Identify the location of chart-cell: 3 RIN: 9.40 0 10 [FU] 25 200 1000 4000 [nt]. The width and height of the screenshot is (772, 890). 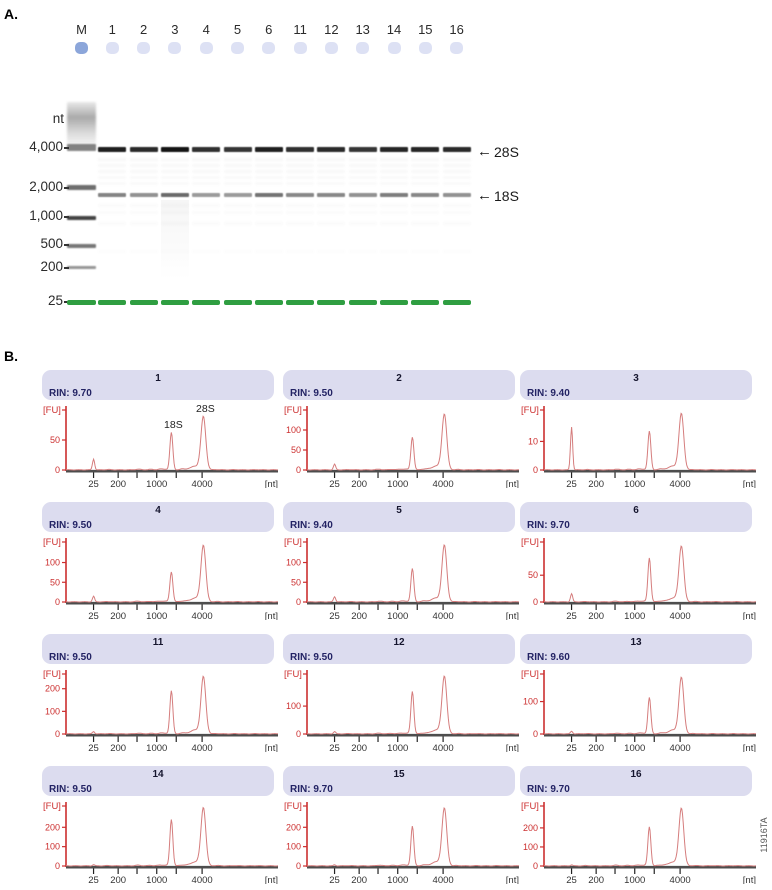
(640, 429).